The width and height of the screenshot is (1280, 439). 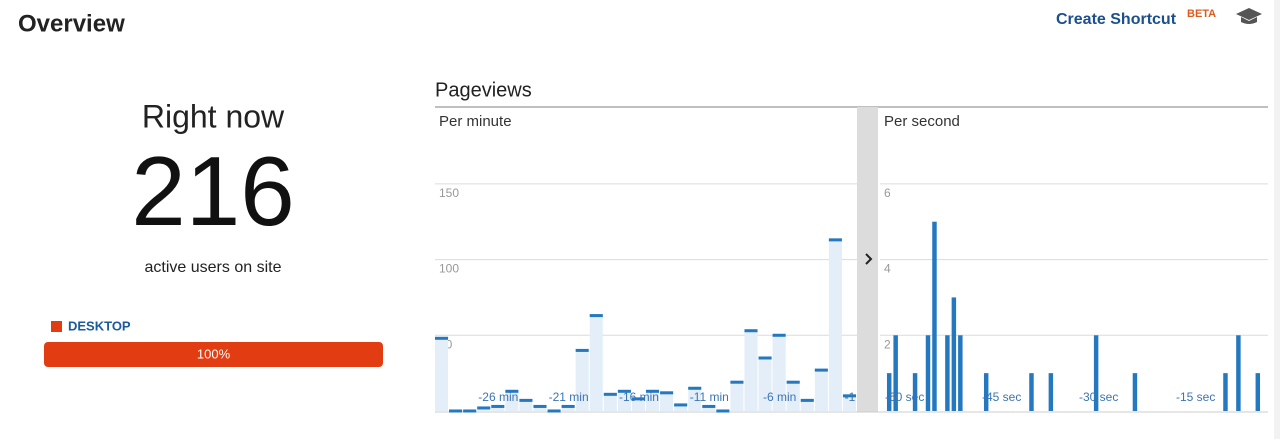 I want to click on panel-divider, so click(x=867, y=259).